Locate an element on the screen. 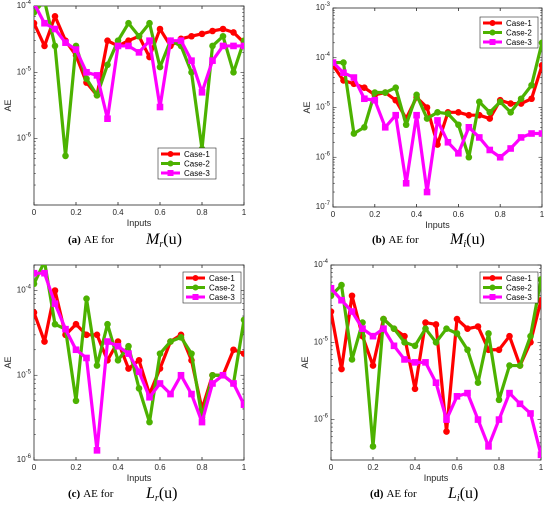  chart-d-x-tick-label: 1 is located at coordinates (541, 467).